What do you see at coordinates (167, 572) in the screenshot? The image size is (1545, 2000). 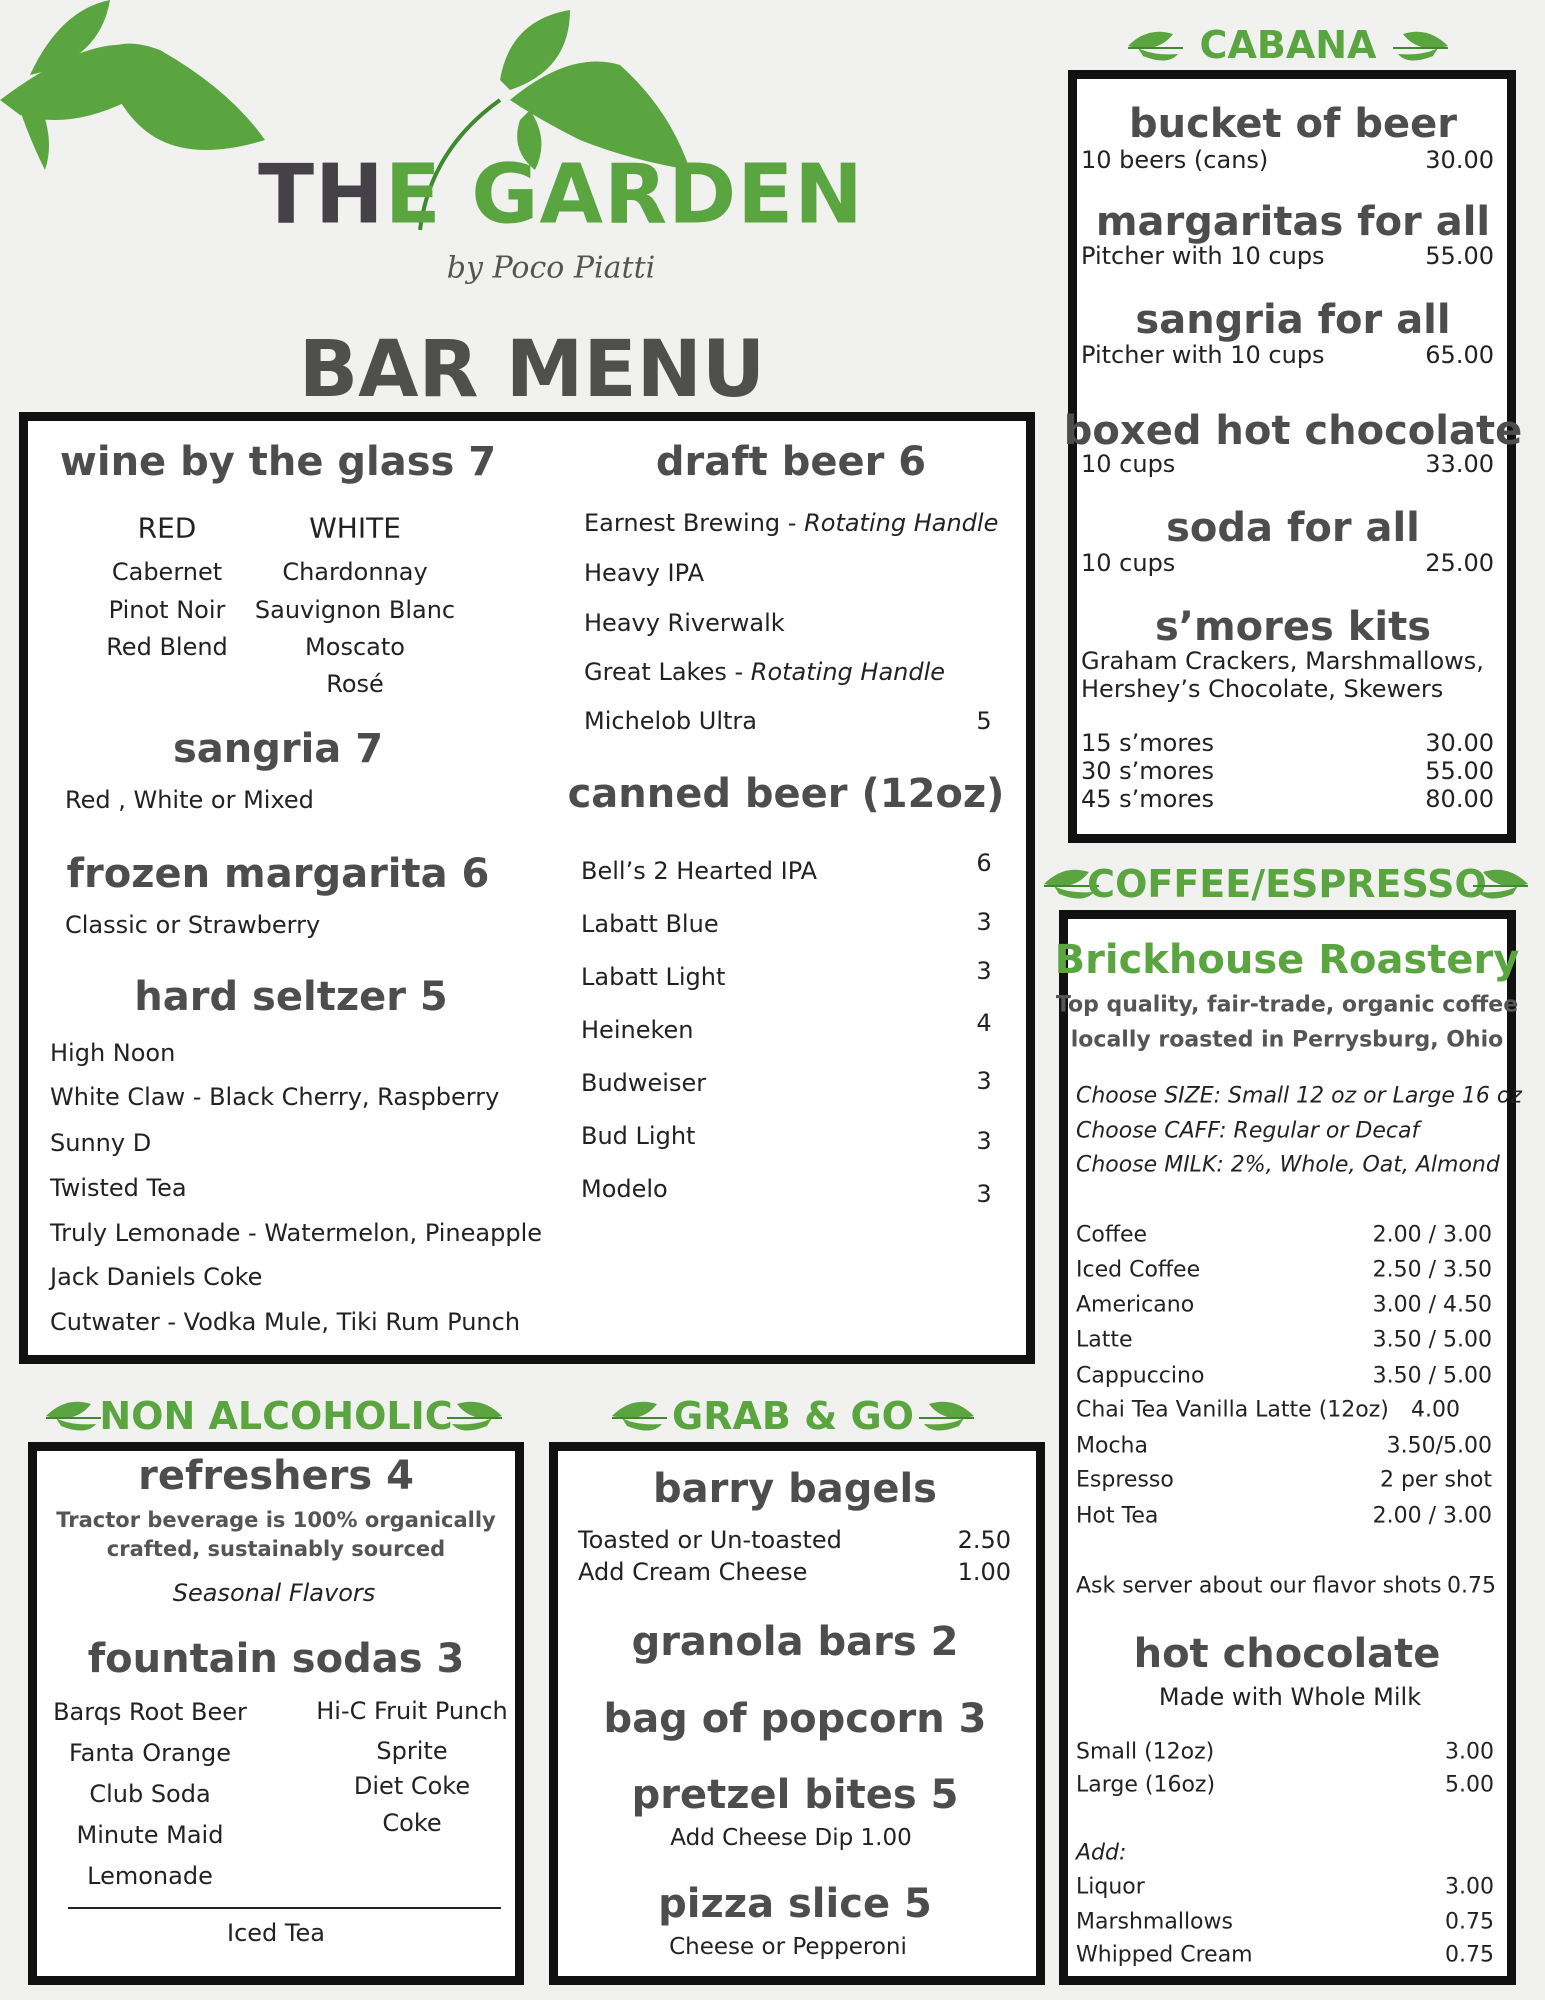 I see `wine-item: Cabernet` at bounding box center [167, 572].